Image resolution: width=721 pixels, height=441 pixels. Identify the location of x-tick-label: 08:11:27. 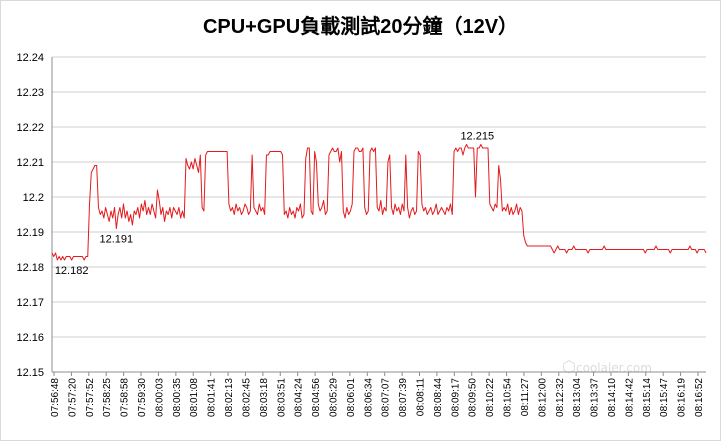
(525, 397).